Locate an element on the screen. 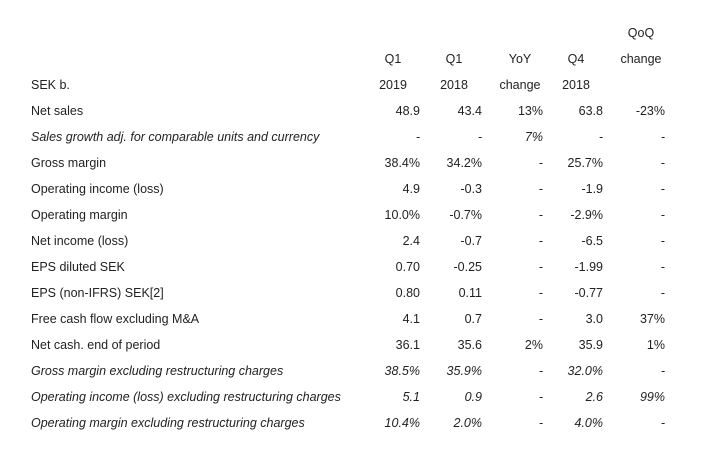 This screenshot has width=705, height=464. cell-q4-2018: 2.6 is located at coordinates (594, 397).